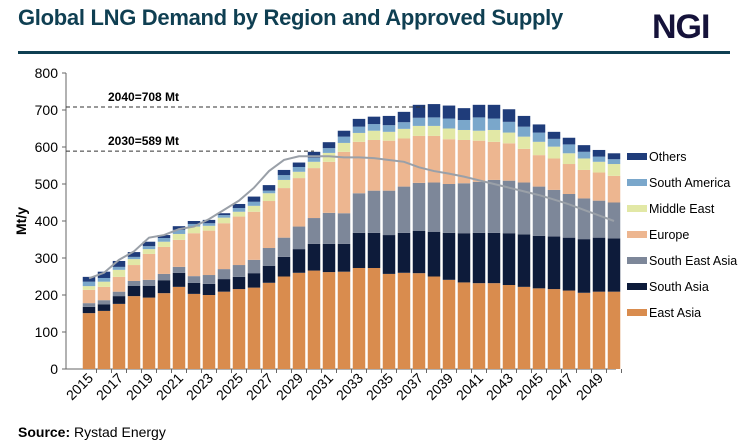 This screenshot has height=444, width=756. Describe the element at coordinates (529, 386) in the screenshot. I see `x-tick-label: 2045` at that location.